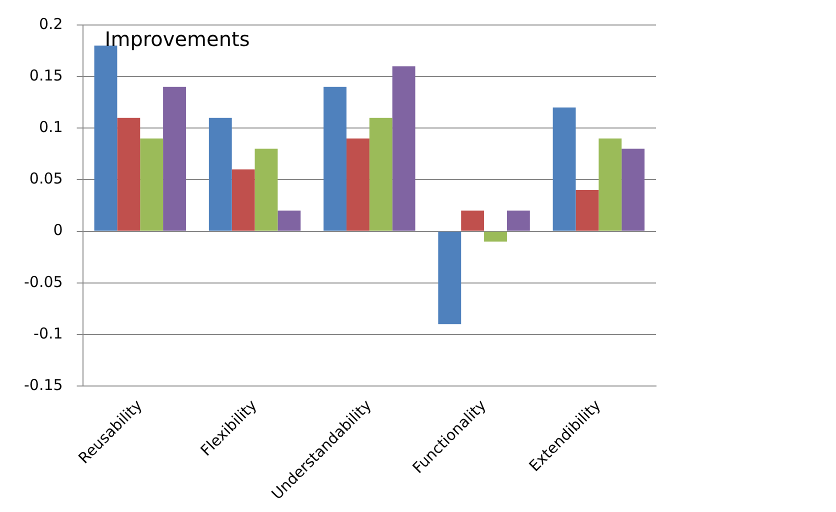 The image size is (836, 512). What do you see at coordinates (58, 230) in the screenshot?
I see `y-tick-label: 0` at bounding box center [58, 230].